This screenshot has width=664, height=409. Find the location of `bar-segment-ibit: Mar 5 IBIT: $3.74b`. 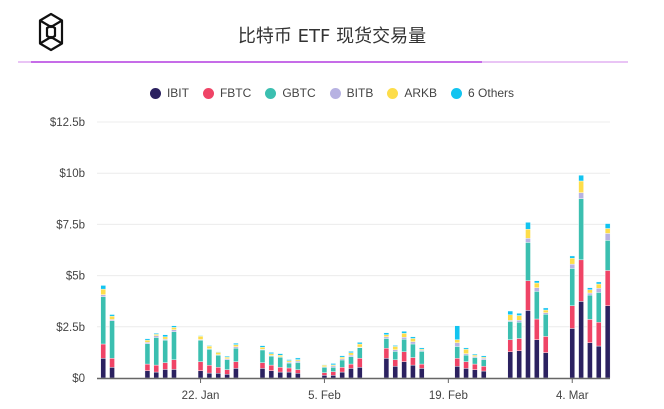

bar-segment-ibit: Mar 5 IBIT: $3.74b is located at coordinates (581, 340).